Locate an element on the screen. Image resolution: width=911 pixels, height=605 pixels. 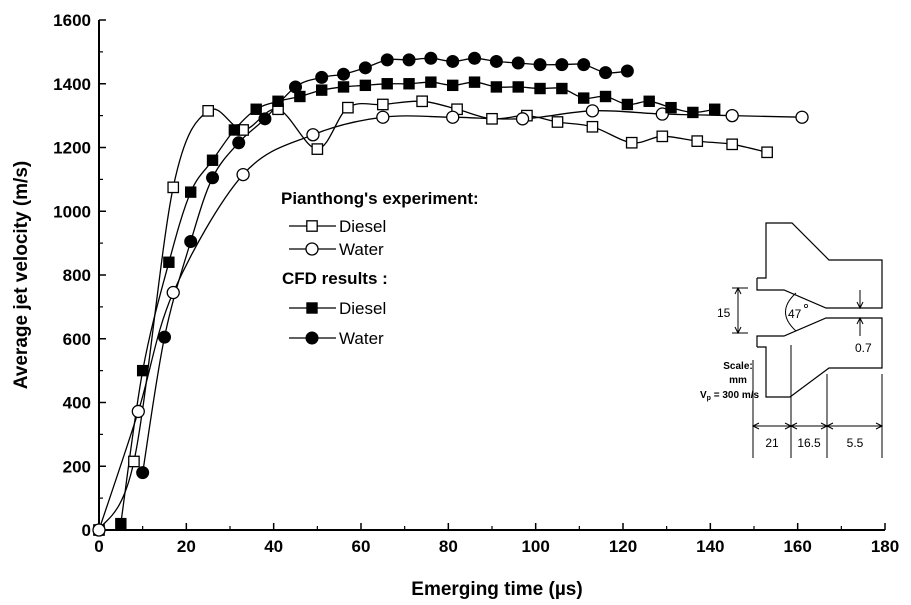
x-axis-label: Emerging time (µs) is located at coordinates (496, 589).